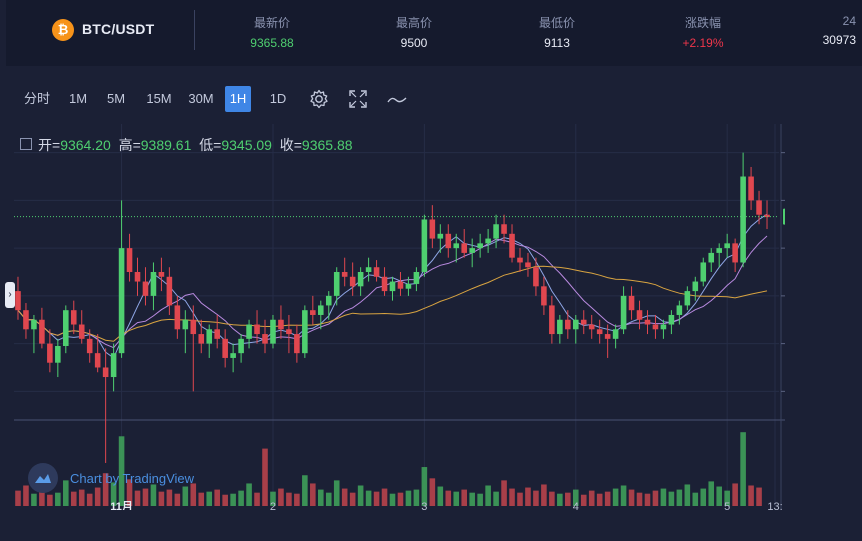 Image resolution: width=862 pixels, height=541 pixels. I want to click on timeframe-1h: 1H, so click(238, 99).